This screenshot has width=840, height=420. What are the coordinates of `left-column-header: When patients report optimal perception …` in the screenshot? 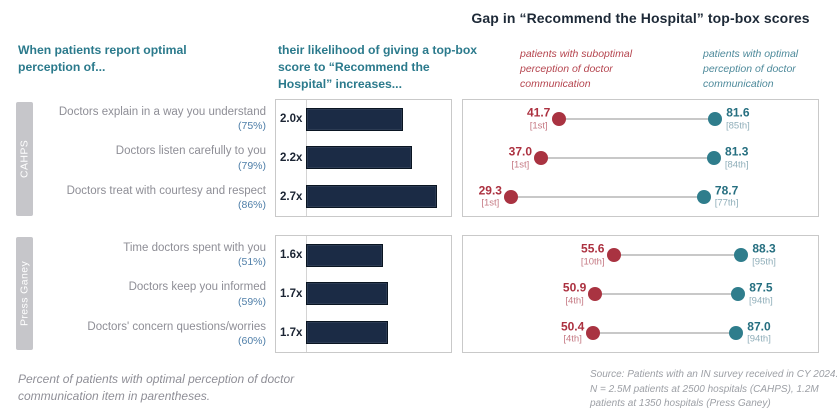 It's located at (102, 59).